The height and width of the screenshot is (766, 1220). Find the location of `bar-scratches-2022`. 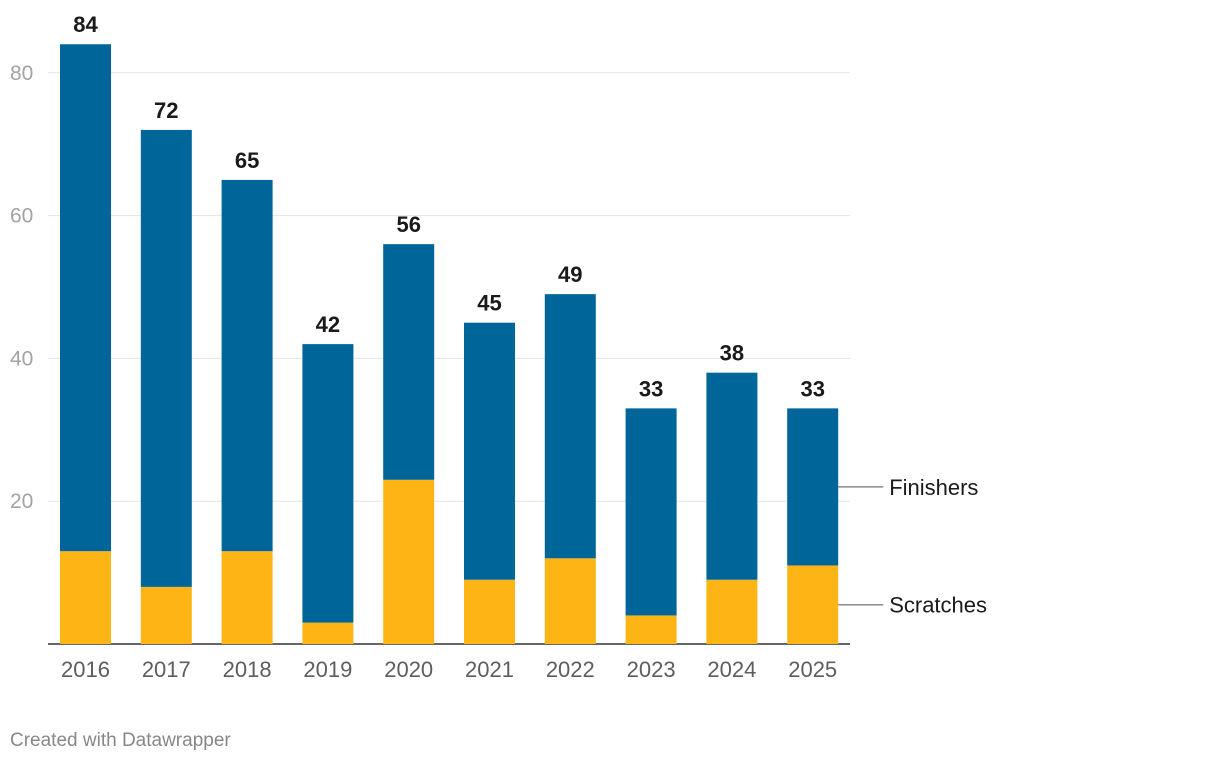

bar-scratches-2022 is located at coordinates (570, 601).